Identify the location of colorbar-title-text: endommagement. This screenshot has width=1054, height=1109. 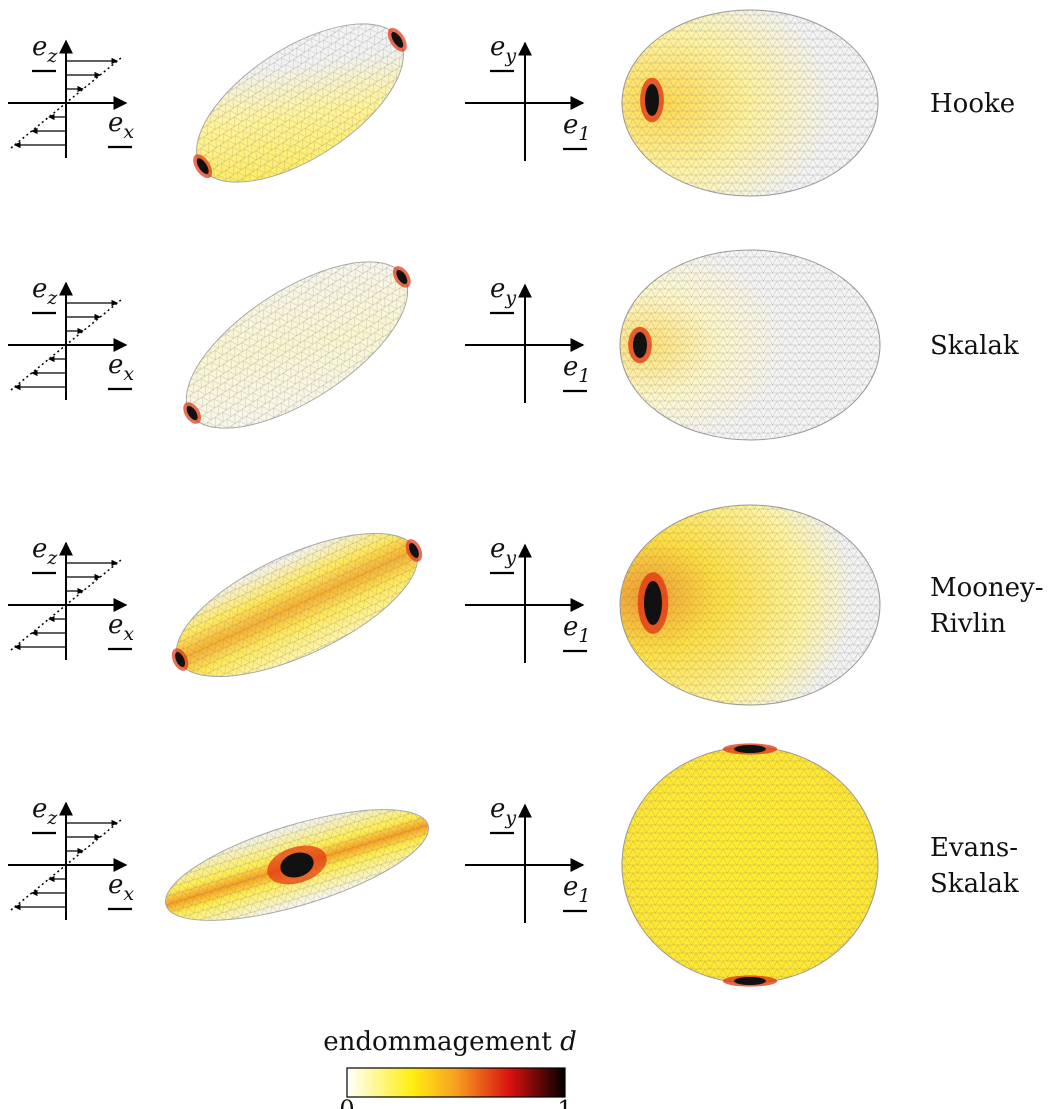
(437, 1042).